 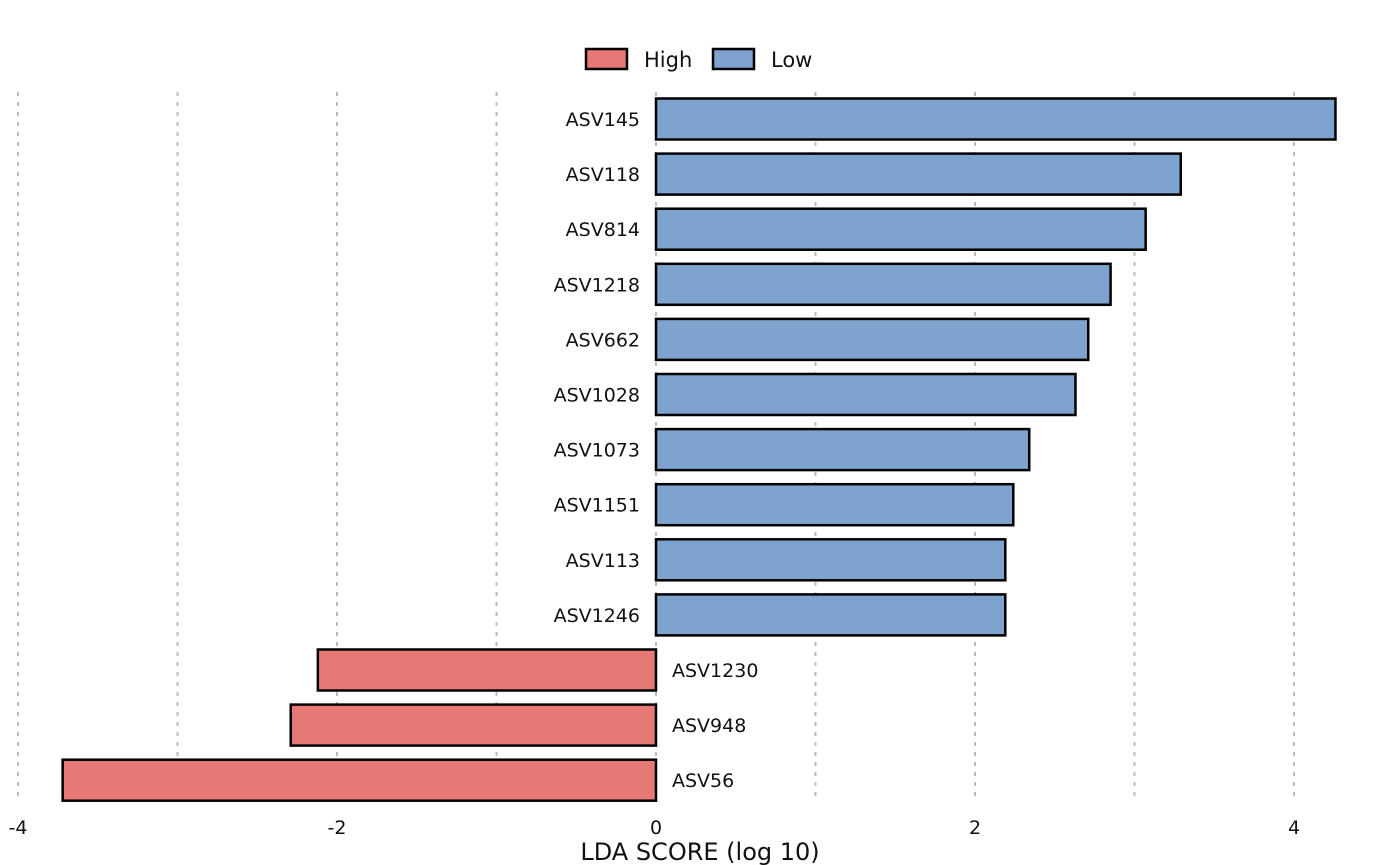 I want to click on bar-label: ASV118, so click(x=603, y=175).